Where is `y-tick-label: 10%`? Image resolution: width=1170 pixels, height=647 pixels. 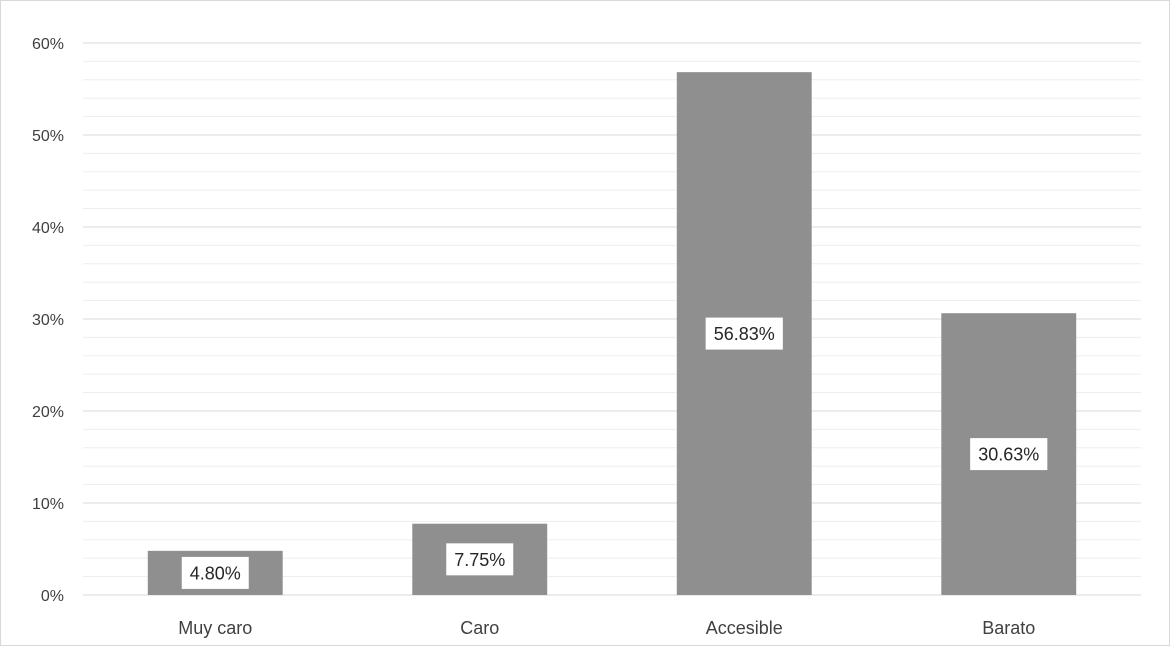 y-tick-label: 10% is located at coordinates (48, 504).